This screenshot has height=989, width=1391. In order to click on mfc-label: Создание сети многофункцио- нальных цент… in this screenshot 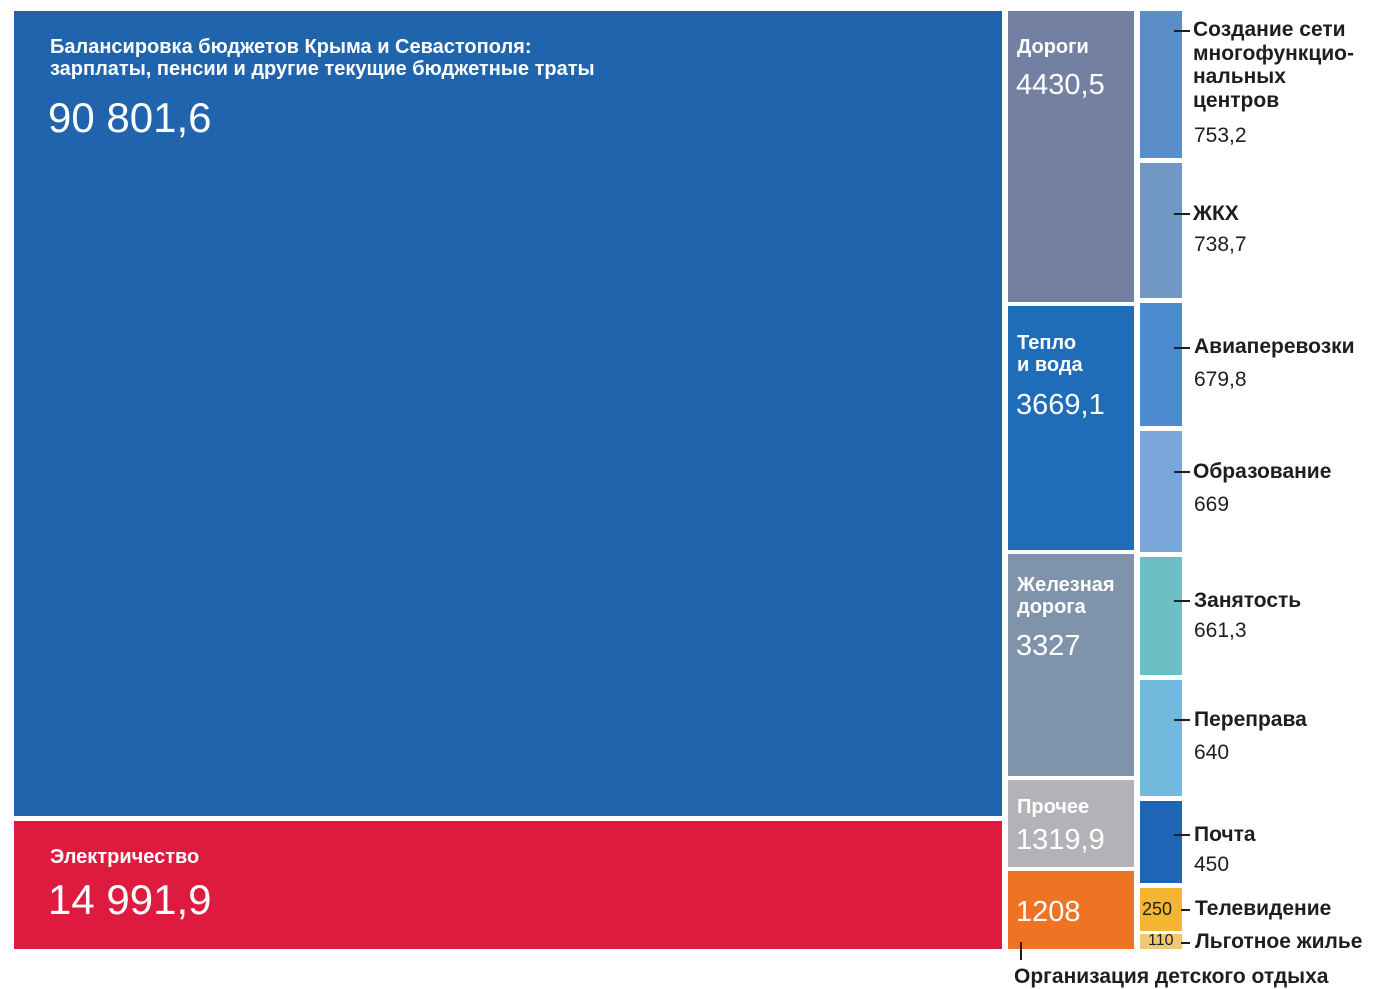, I will do `click(1273, 65)`.